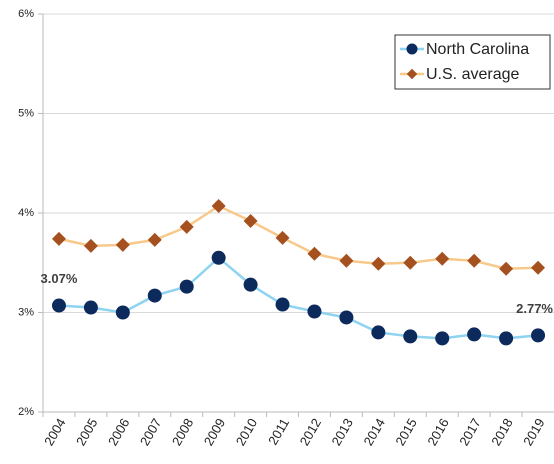 This screenshot has height=464, width=554. I want to click on y-tick-label: 4%, so click(26, 213).